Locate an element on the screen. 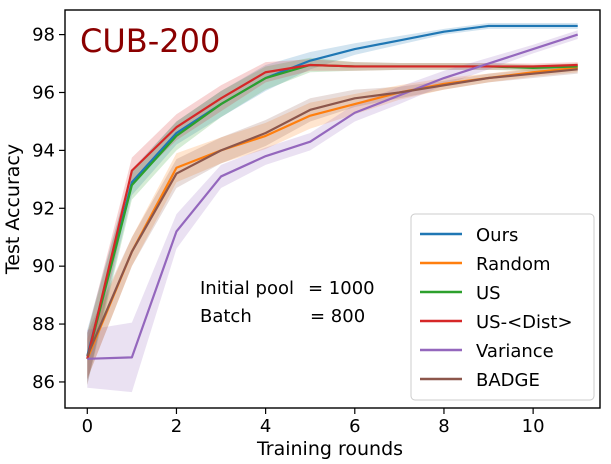 The image size is (611, 464). x-tick-label: 4 is located at coordinates (265, 426).